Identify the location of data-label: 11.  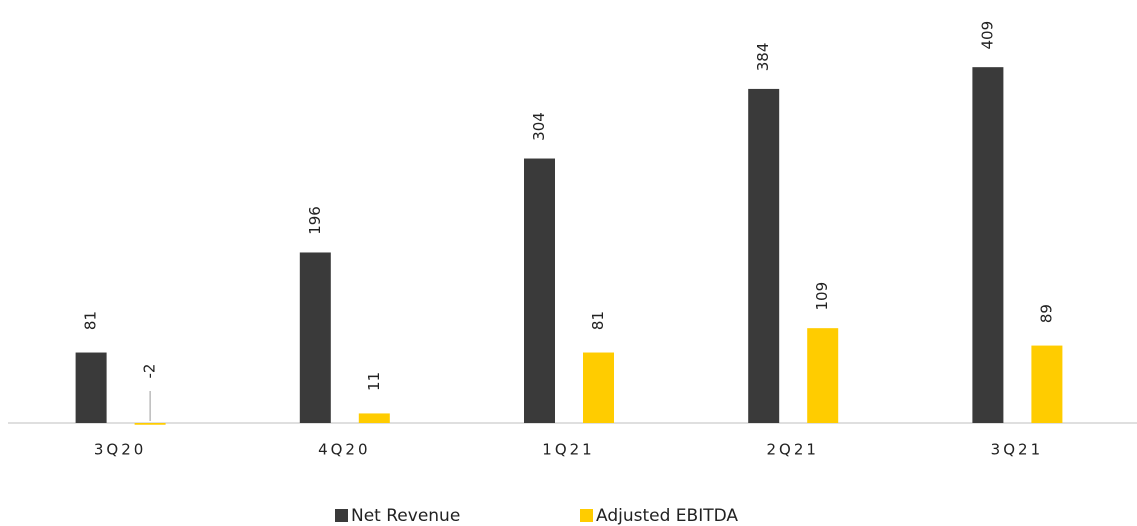
(374, 381).